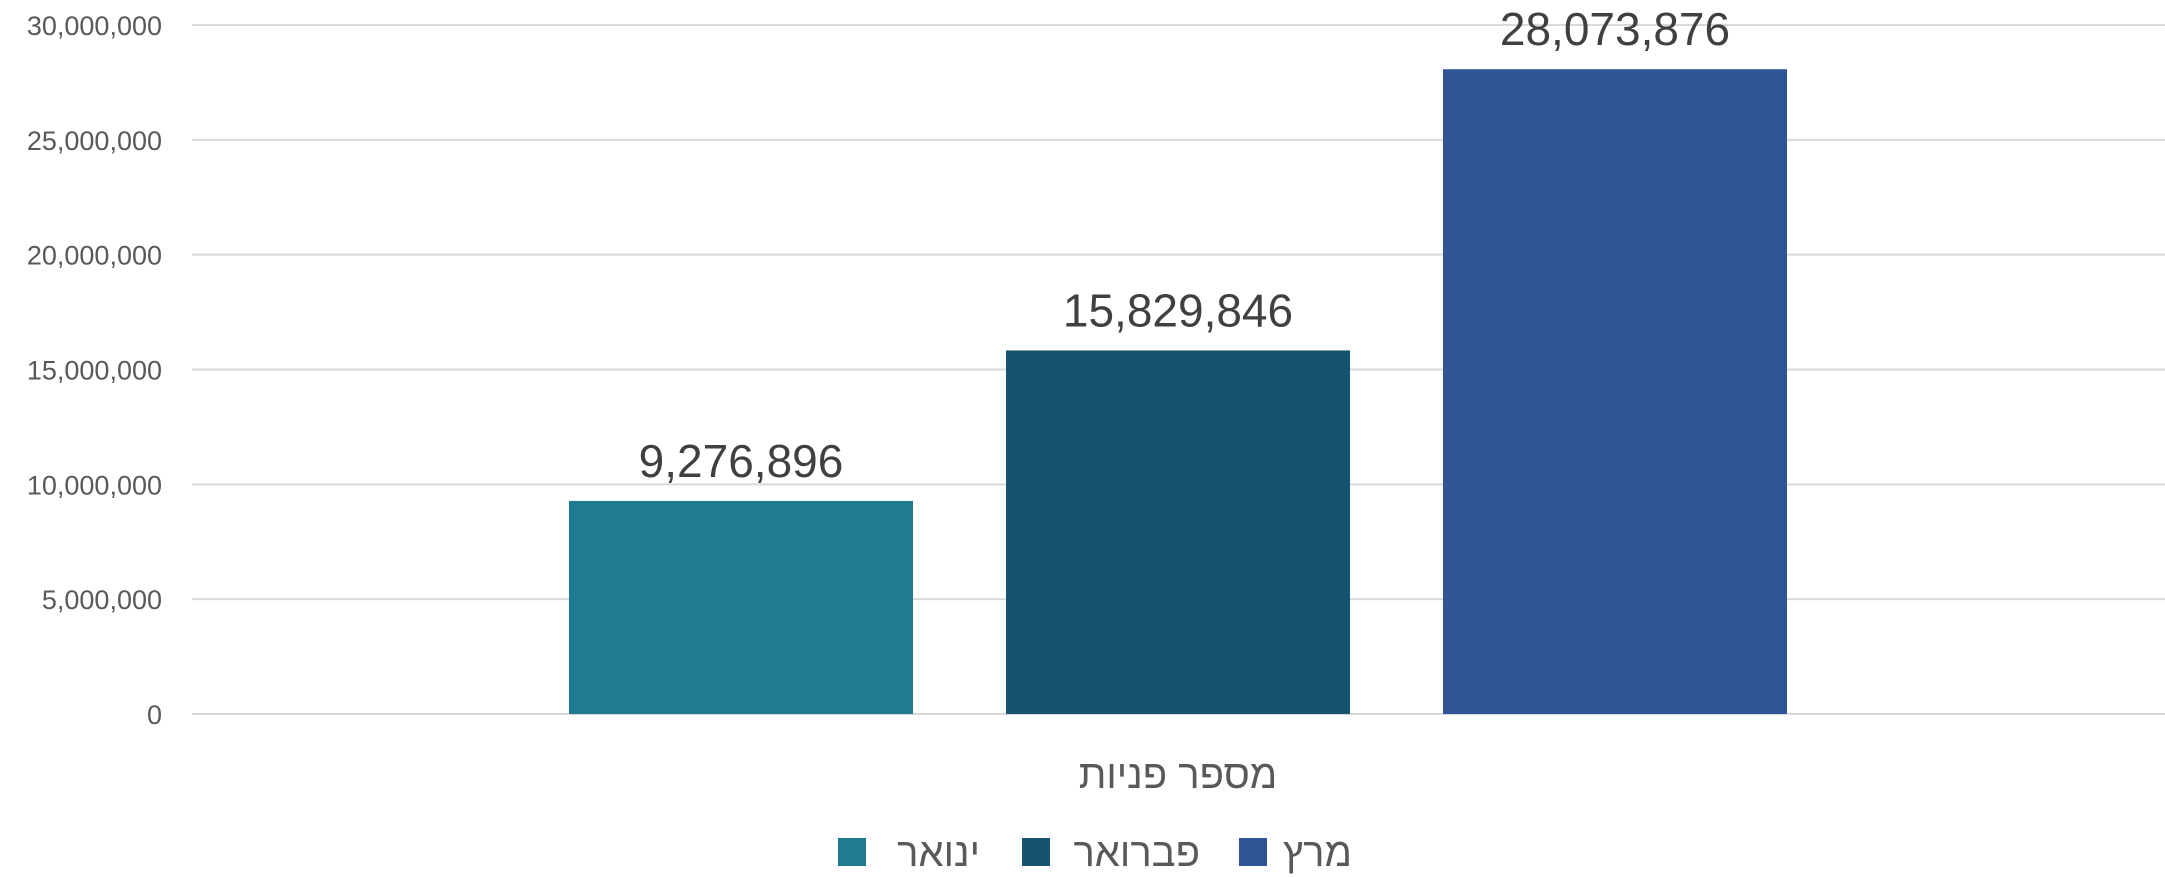 This screenshot has width=2165, height=877. What do you see at coordinates (1178, 775) in the screenshot?
I see `category-label: מספר פניות` at bounding box center [1178, 775].